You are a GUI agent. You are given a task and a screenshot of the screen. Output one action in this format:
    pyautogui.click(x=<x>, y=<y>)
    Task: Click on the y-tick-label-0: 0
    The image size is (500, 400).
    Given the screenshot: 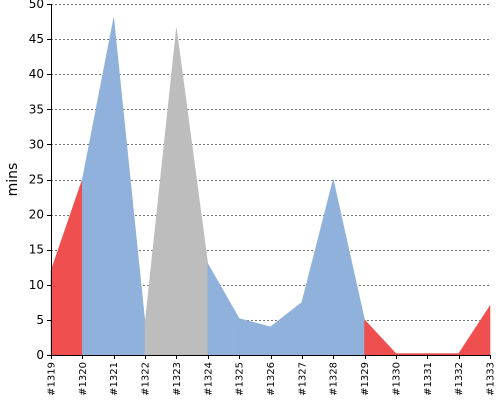 What is the action you would take?
    pyautogui.click(x=40, y=355)
    